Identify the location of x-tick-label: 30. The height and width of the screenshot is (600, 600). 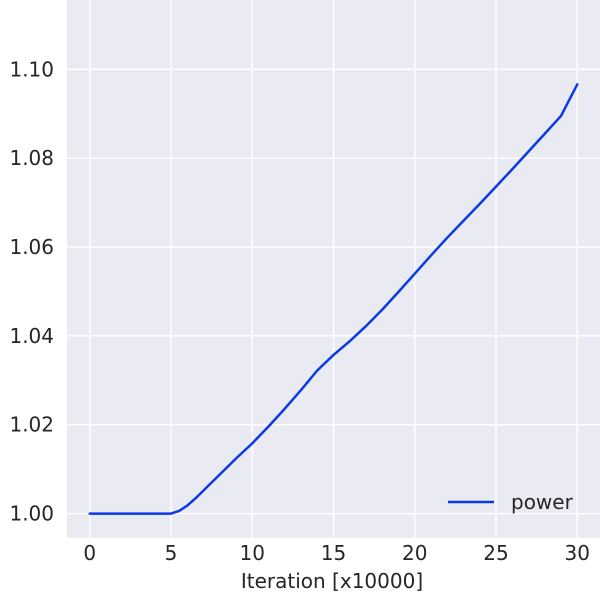
(577, 553).